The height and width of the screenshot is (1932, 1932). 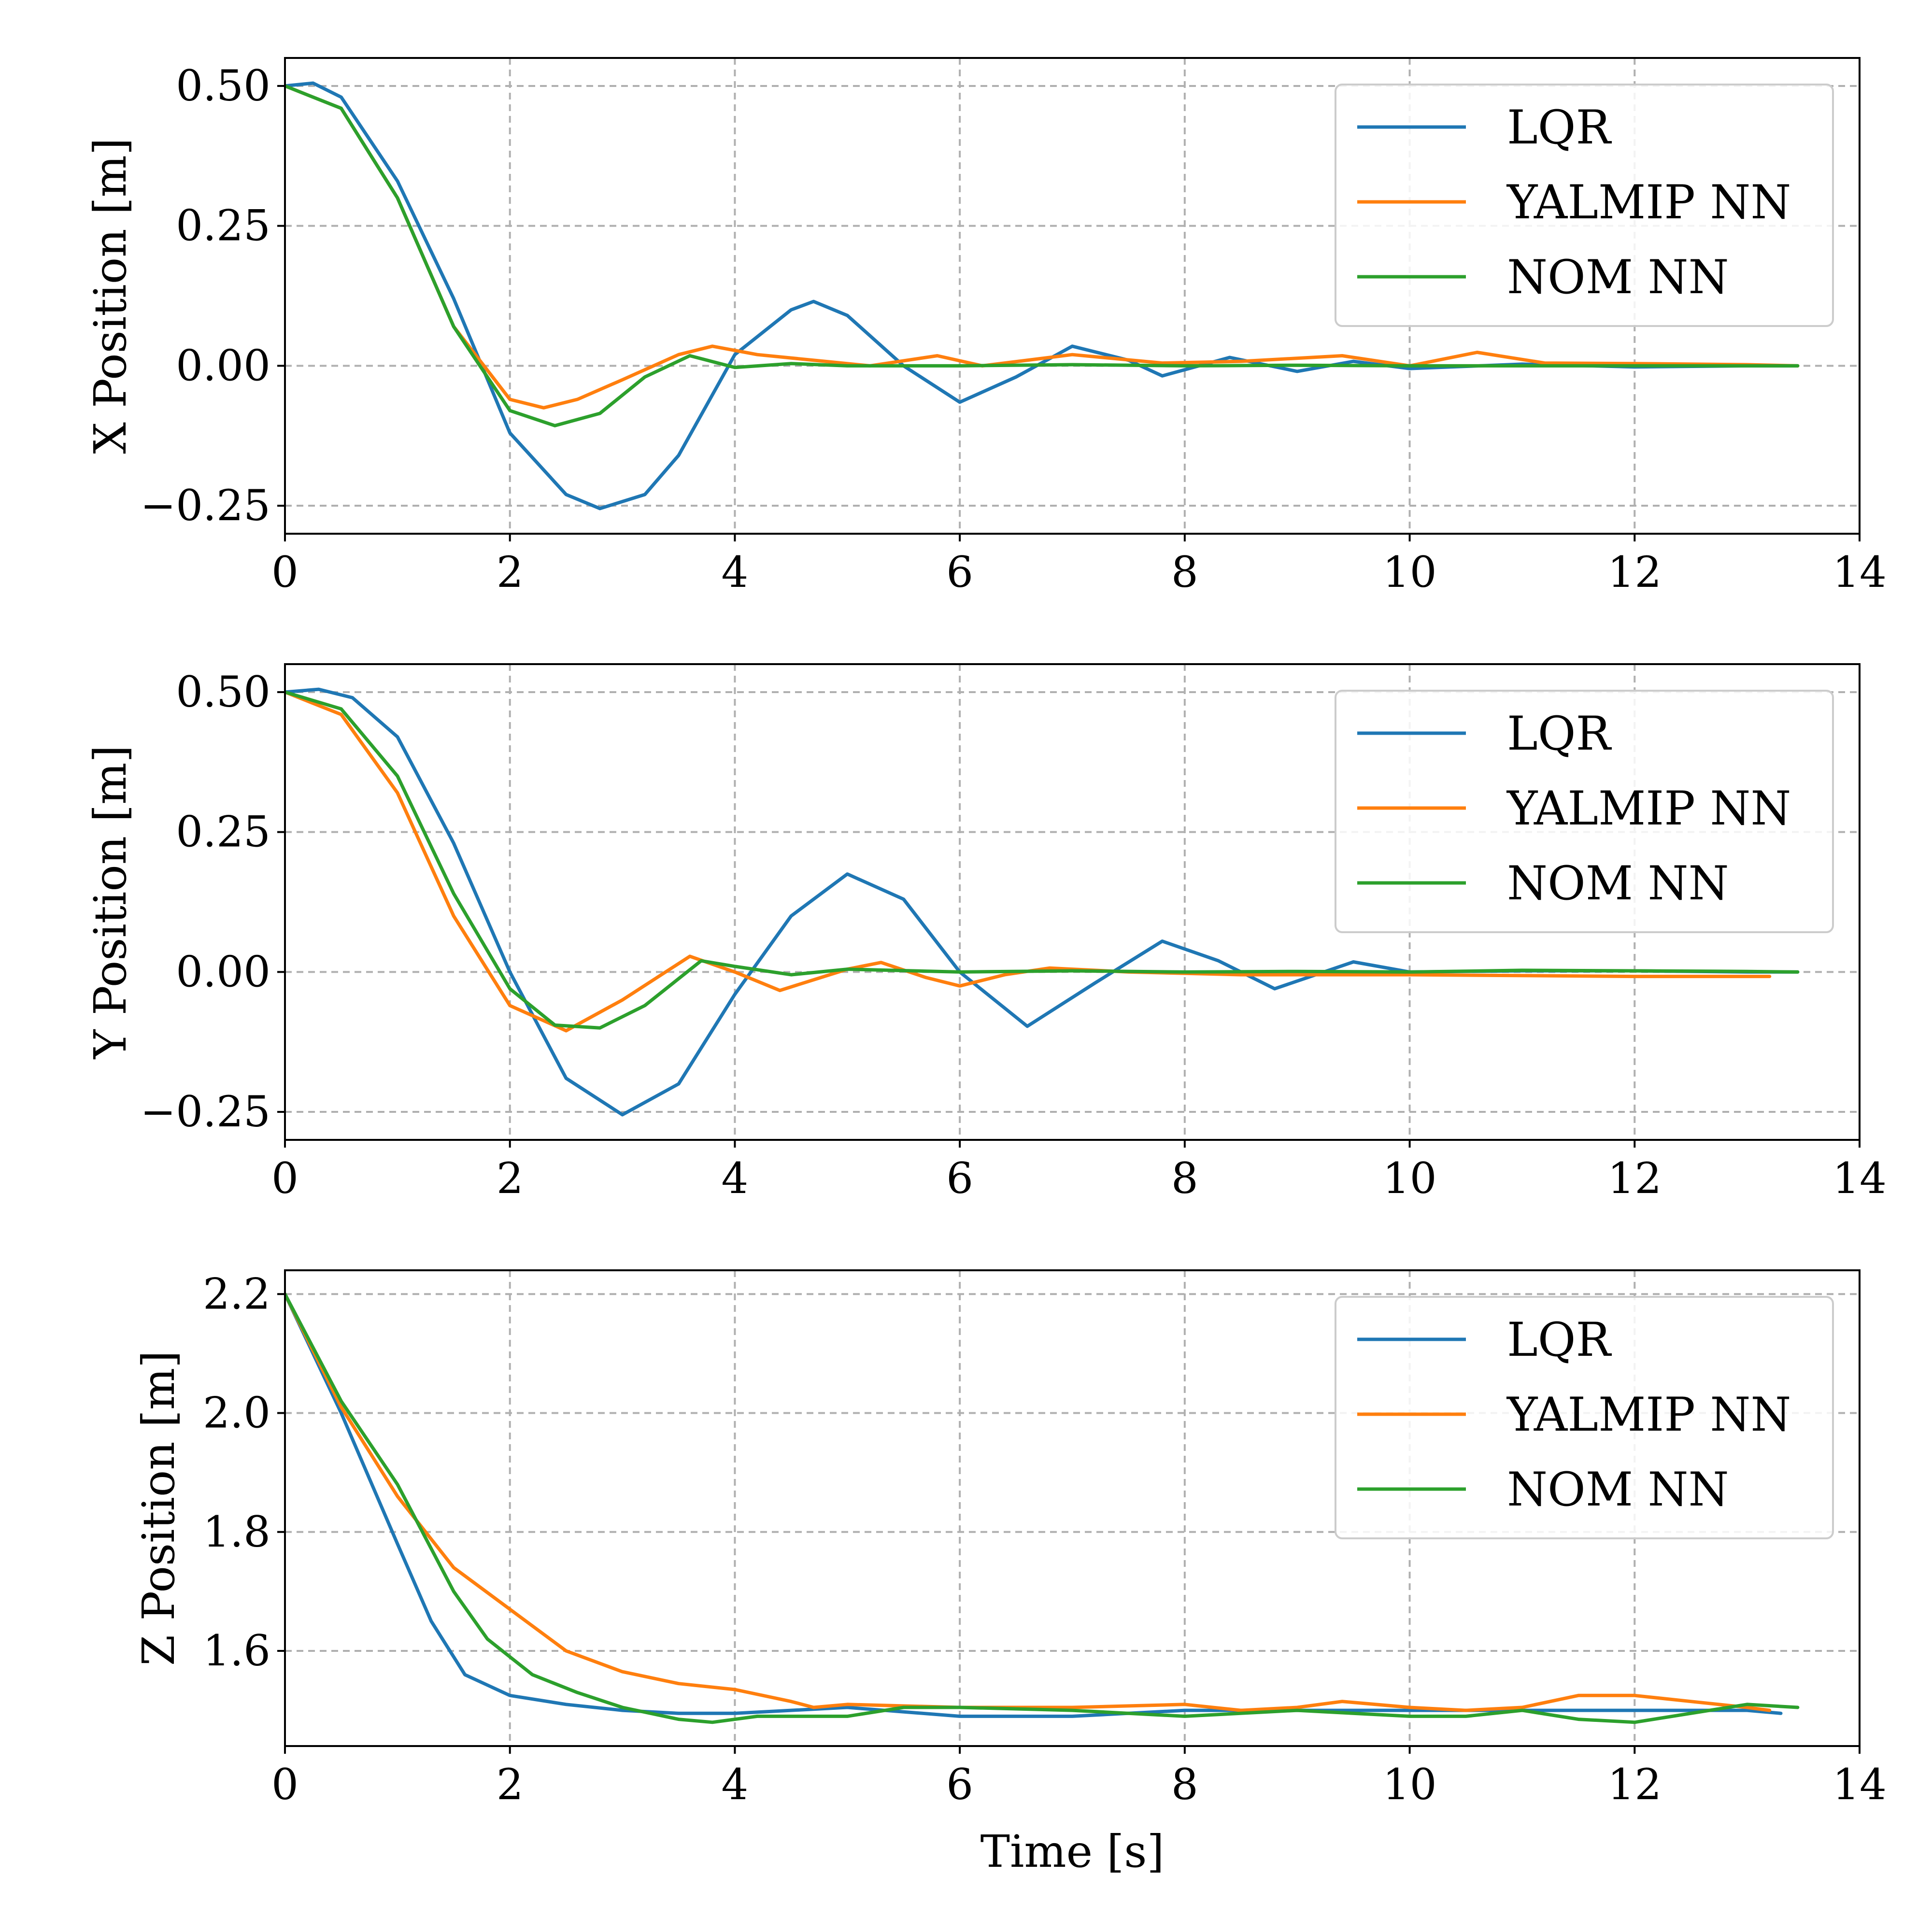 What do you see at coordinates (236, 1651) in the screenshot?
I see `y-tick-label: 1.6` at bounding box center [236, 1651].